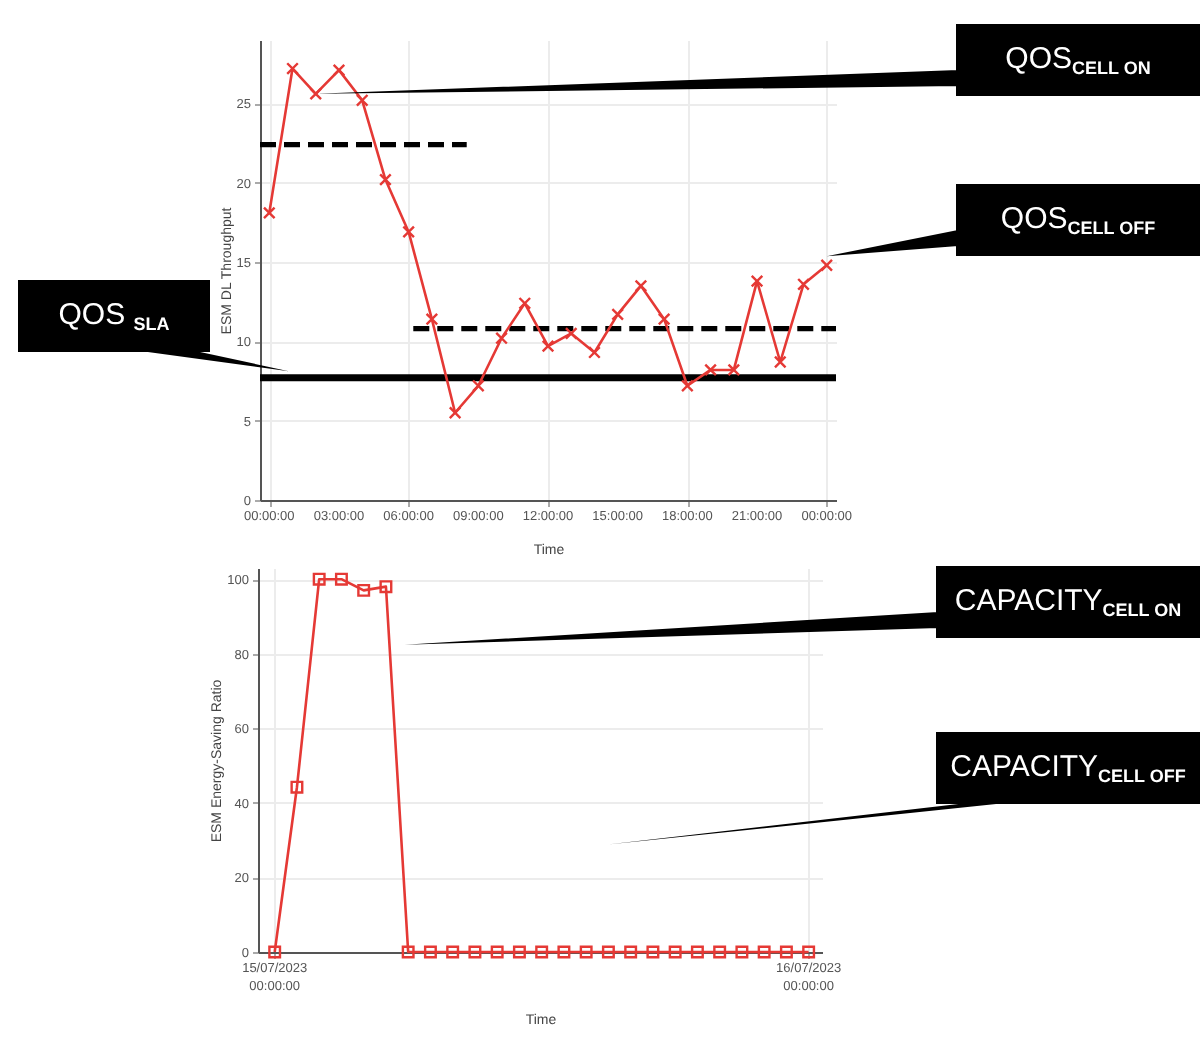 This screenshot has width=1200, height=1058. I want to click on text: CAPACITY$_{CELL ON}$, so click(1068, 602).